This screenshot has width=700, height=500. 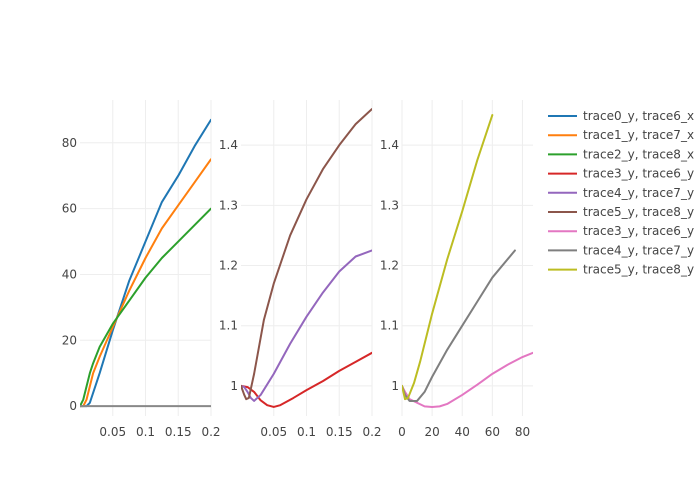 I want to click on legend-item-2: trace2_y, trace8_x, so click(x=621, y=154).